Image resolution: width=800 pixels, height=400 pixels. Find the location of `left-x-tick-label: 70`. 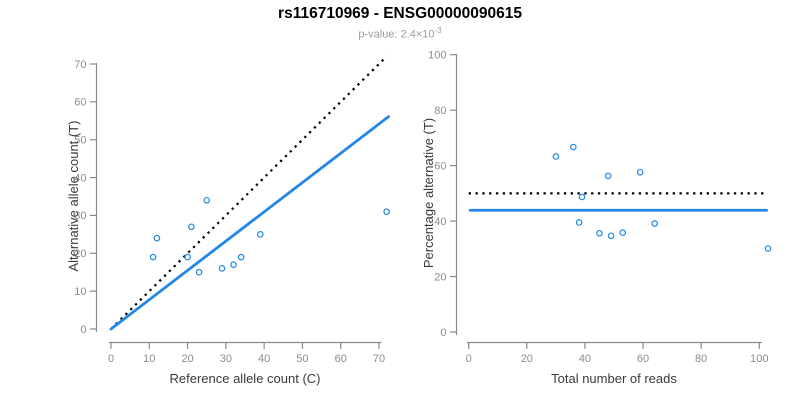

left-x-tick-label: 70 is located at coordinates (379, 359).